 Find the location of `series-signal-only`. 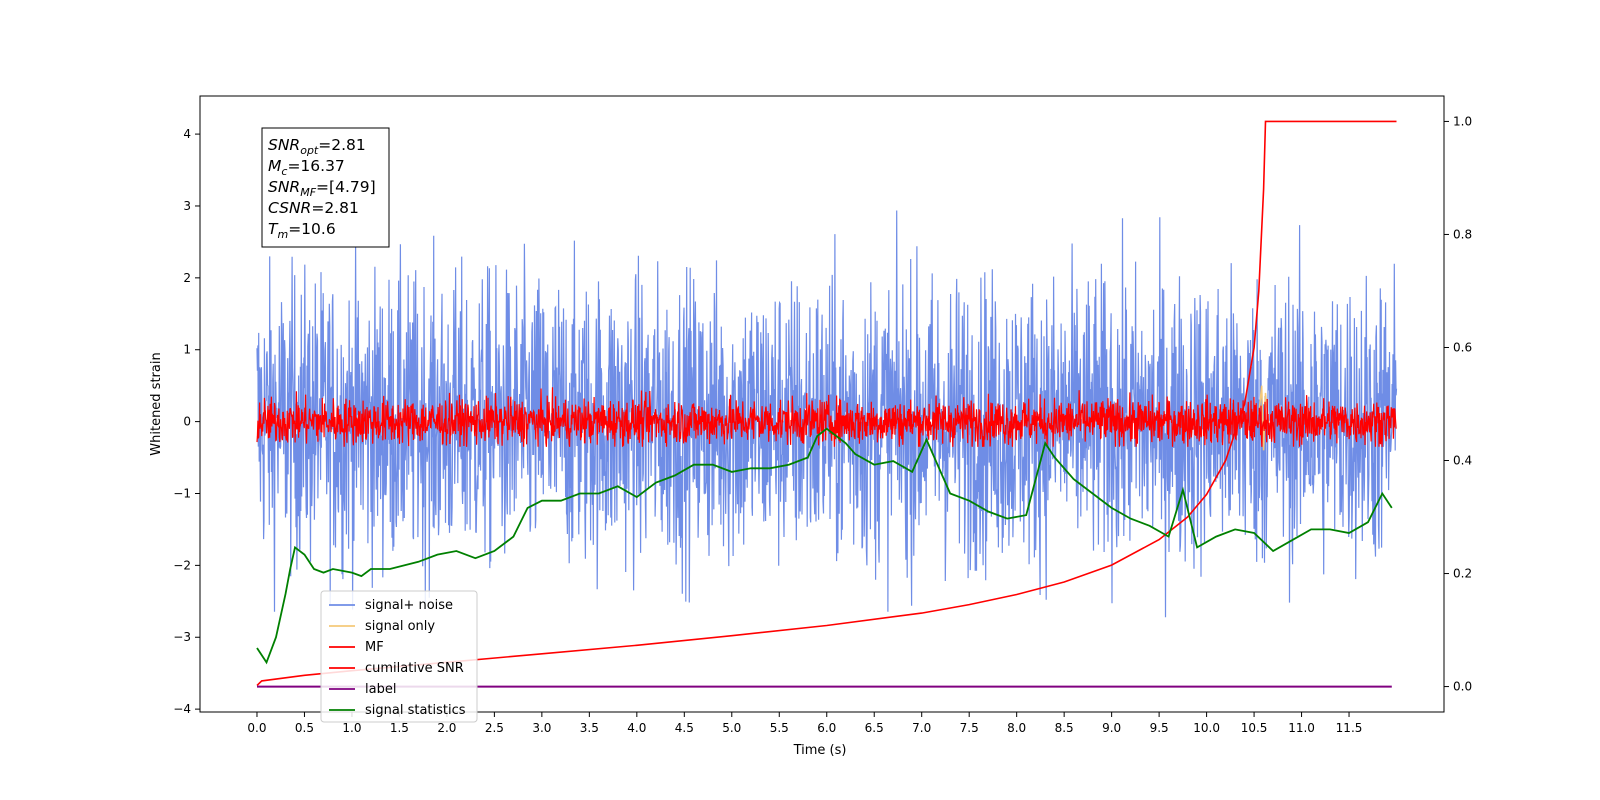

series-signal-only is located at coordinates (1264, 418).